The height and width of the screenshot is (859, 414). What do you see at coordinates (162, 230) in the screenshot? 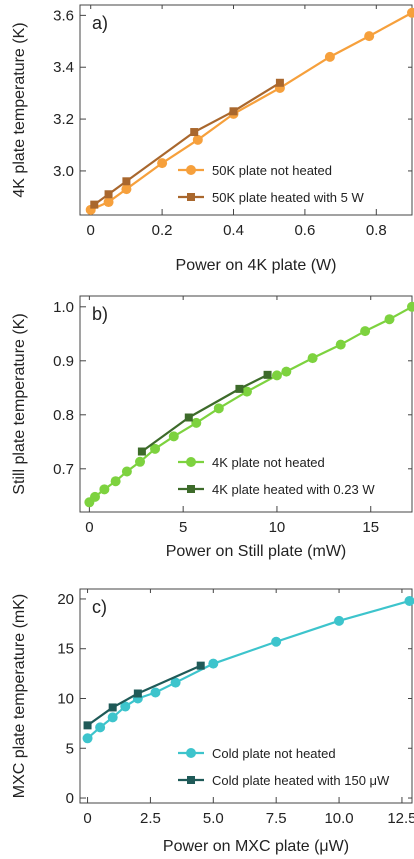
I see `x-tick-label: 0.2` at bounding box center [162, 230].